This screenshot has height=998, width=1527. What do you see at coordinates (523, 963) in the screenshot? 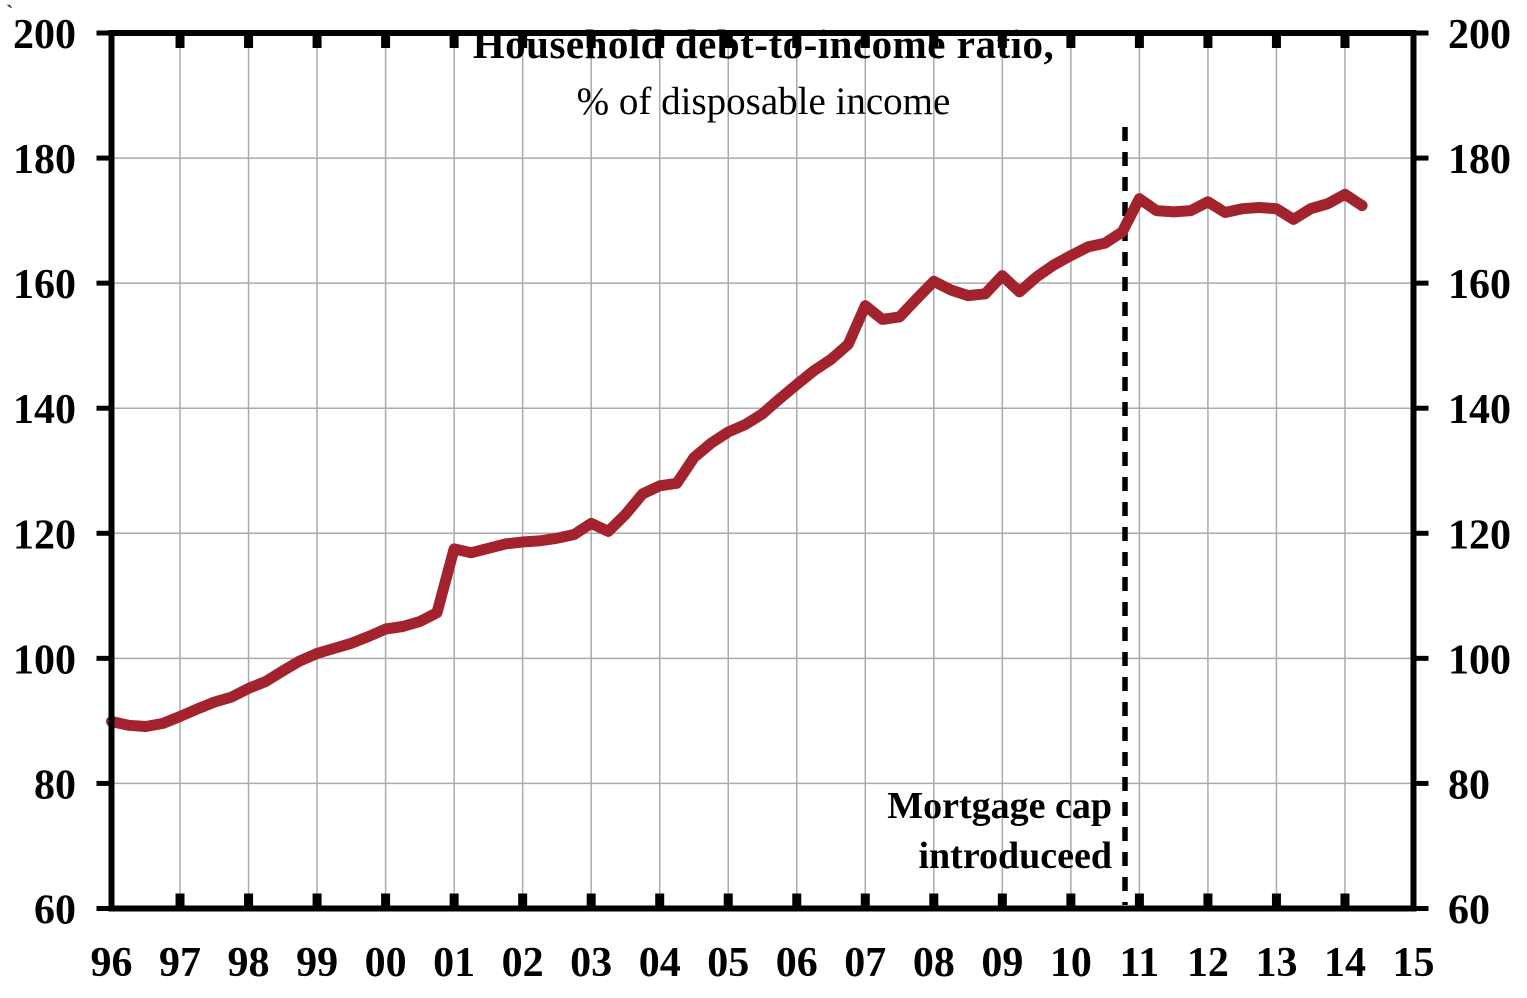
I see `svg-text: 02` at bounding box center [523, 963].